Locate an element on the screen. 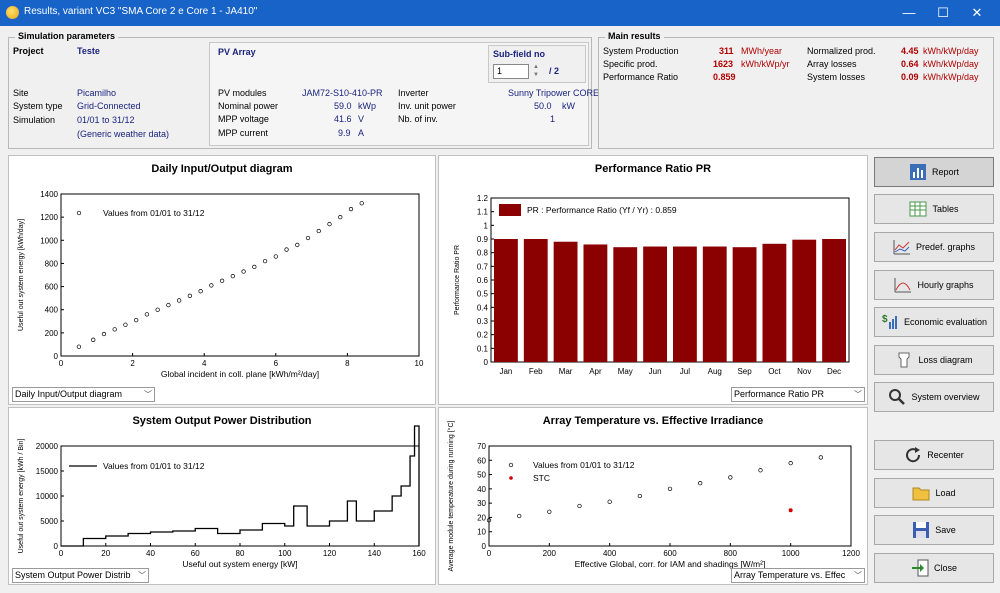 The width and height of the screenshot is (1000, 593). tables-button: Tables is located at coordinates (934, 209).